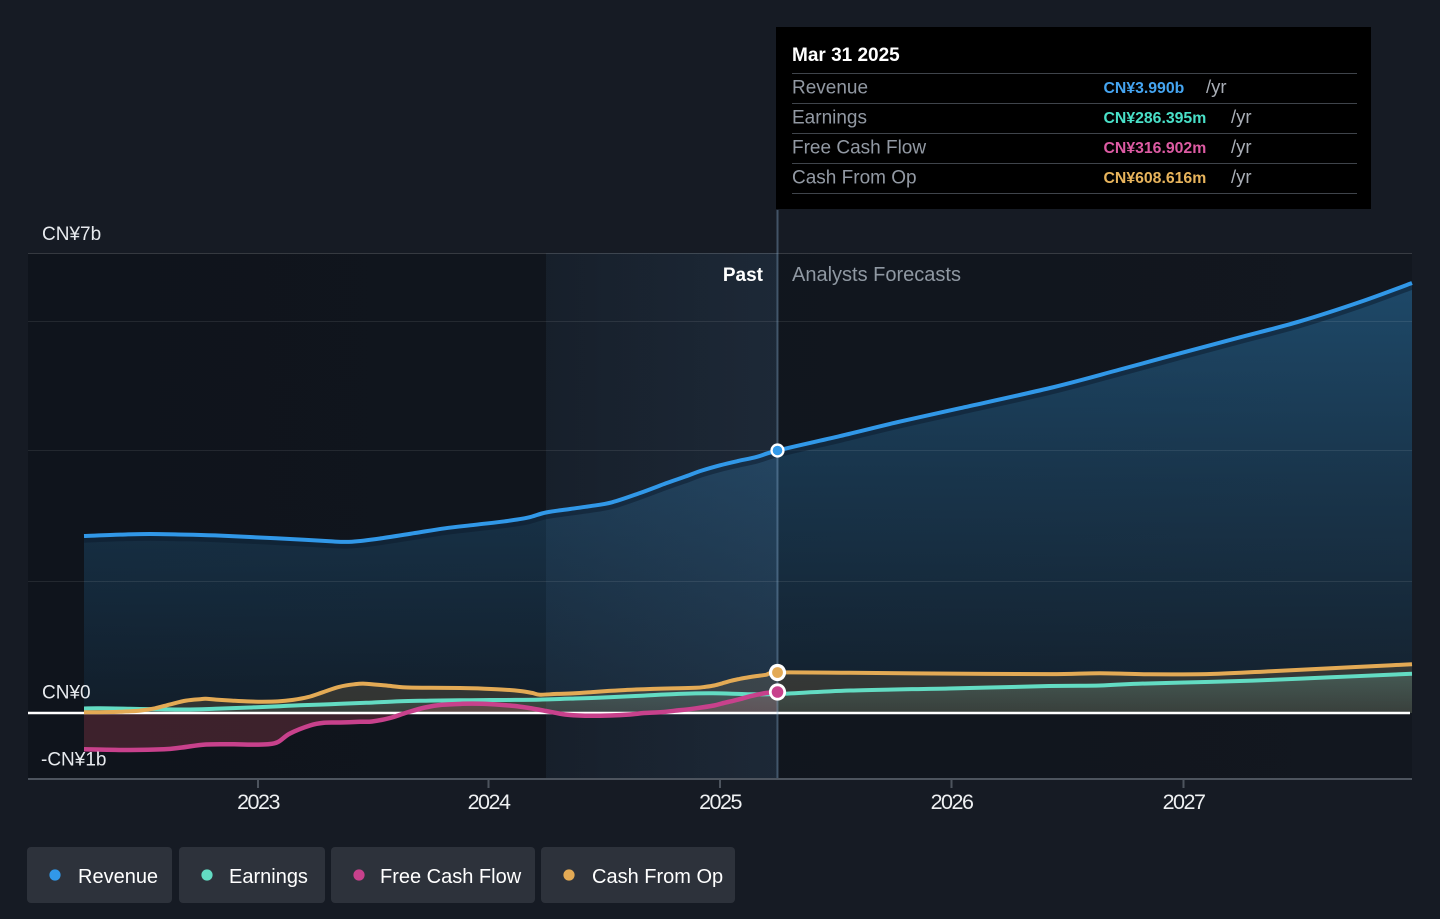  What do you see at coordinates (876, 275) in the screenshot?
I see `svg-text: Analysts Forecasts` at bounding box center [876, 275].